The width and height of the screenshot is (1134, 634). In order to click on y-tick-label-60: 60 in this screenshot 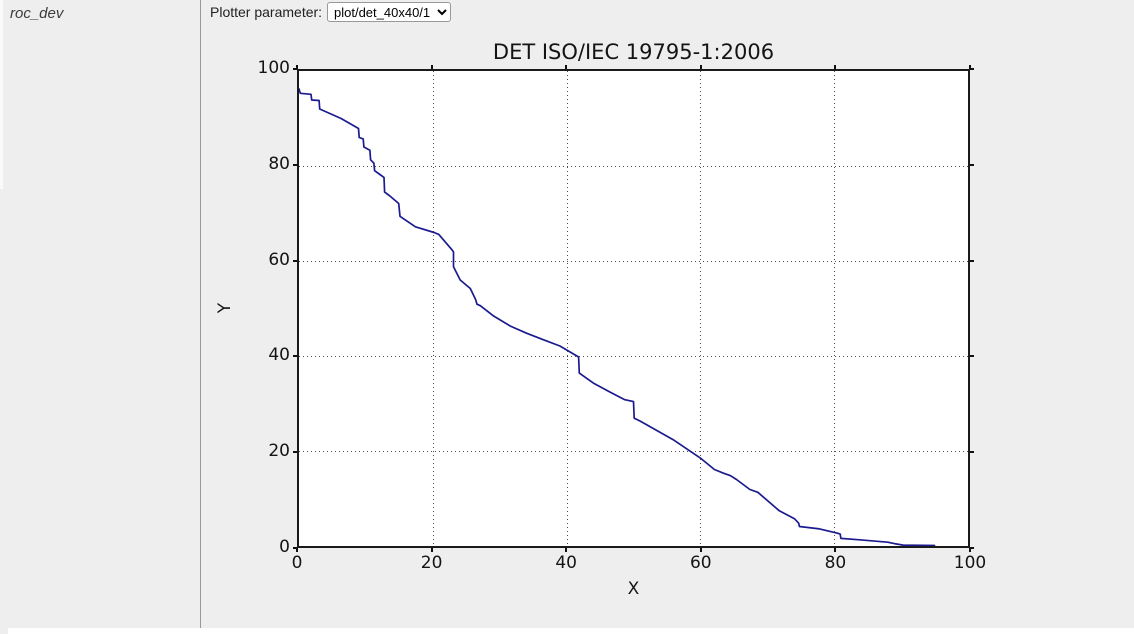, I will do `click(279, 259)`.